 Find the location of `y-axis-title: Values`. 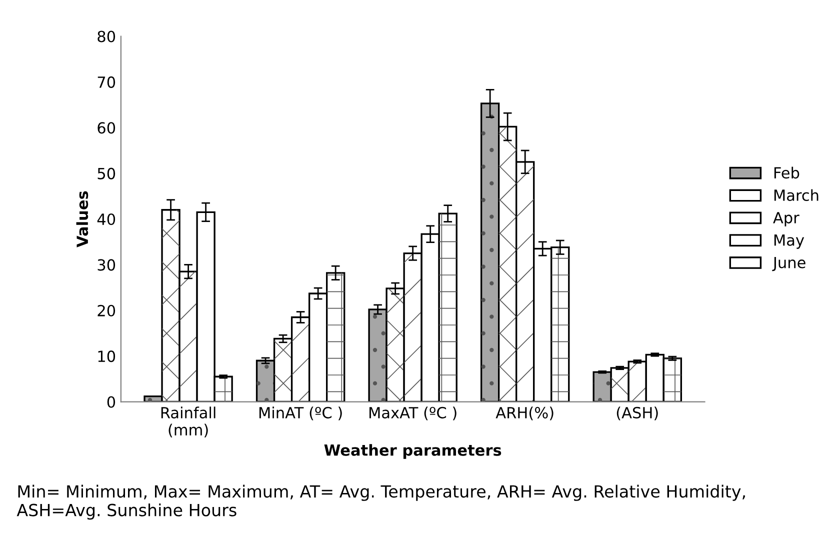

y-axis-title: Values is located at coordinates (82, 219).